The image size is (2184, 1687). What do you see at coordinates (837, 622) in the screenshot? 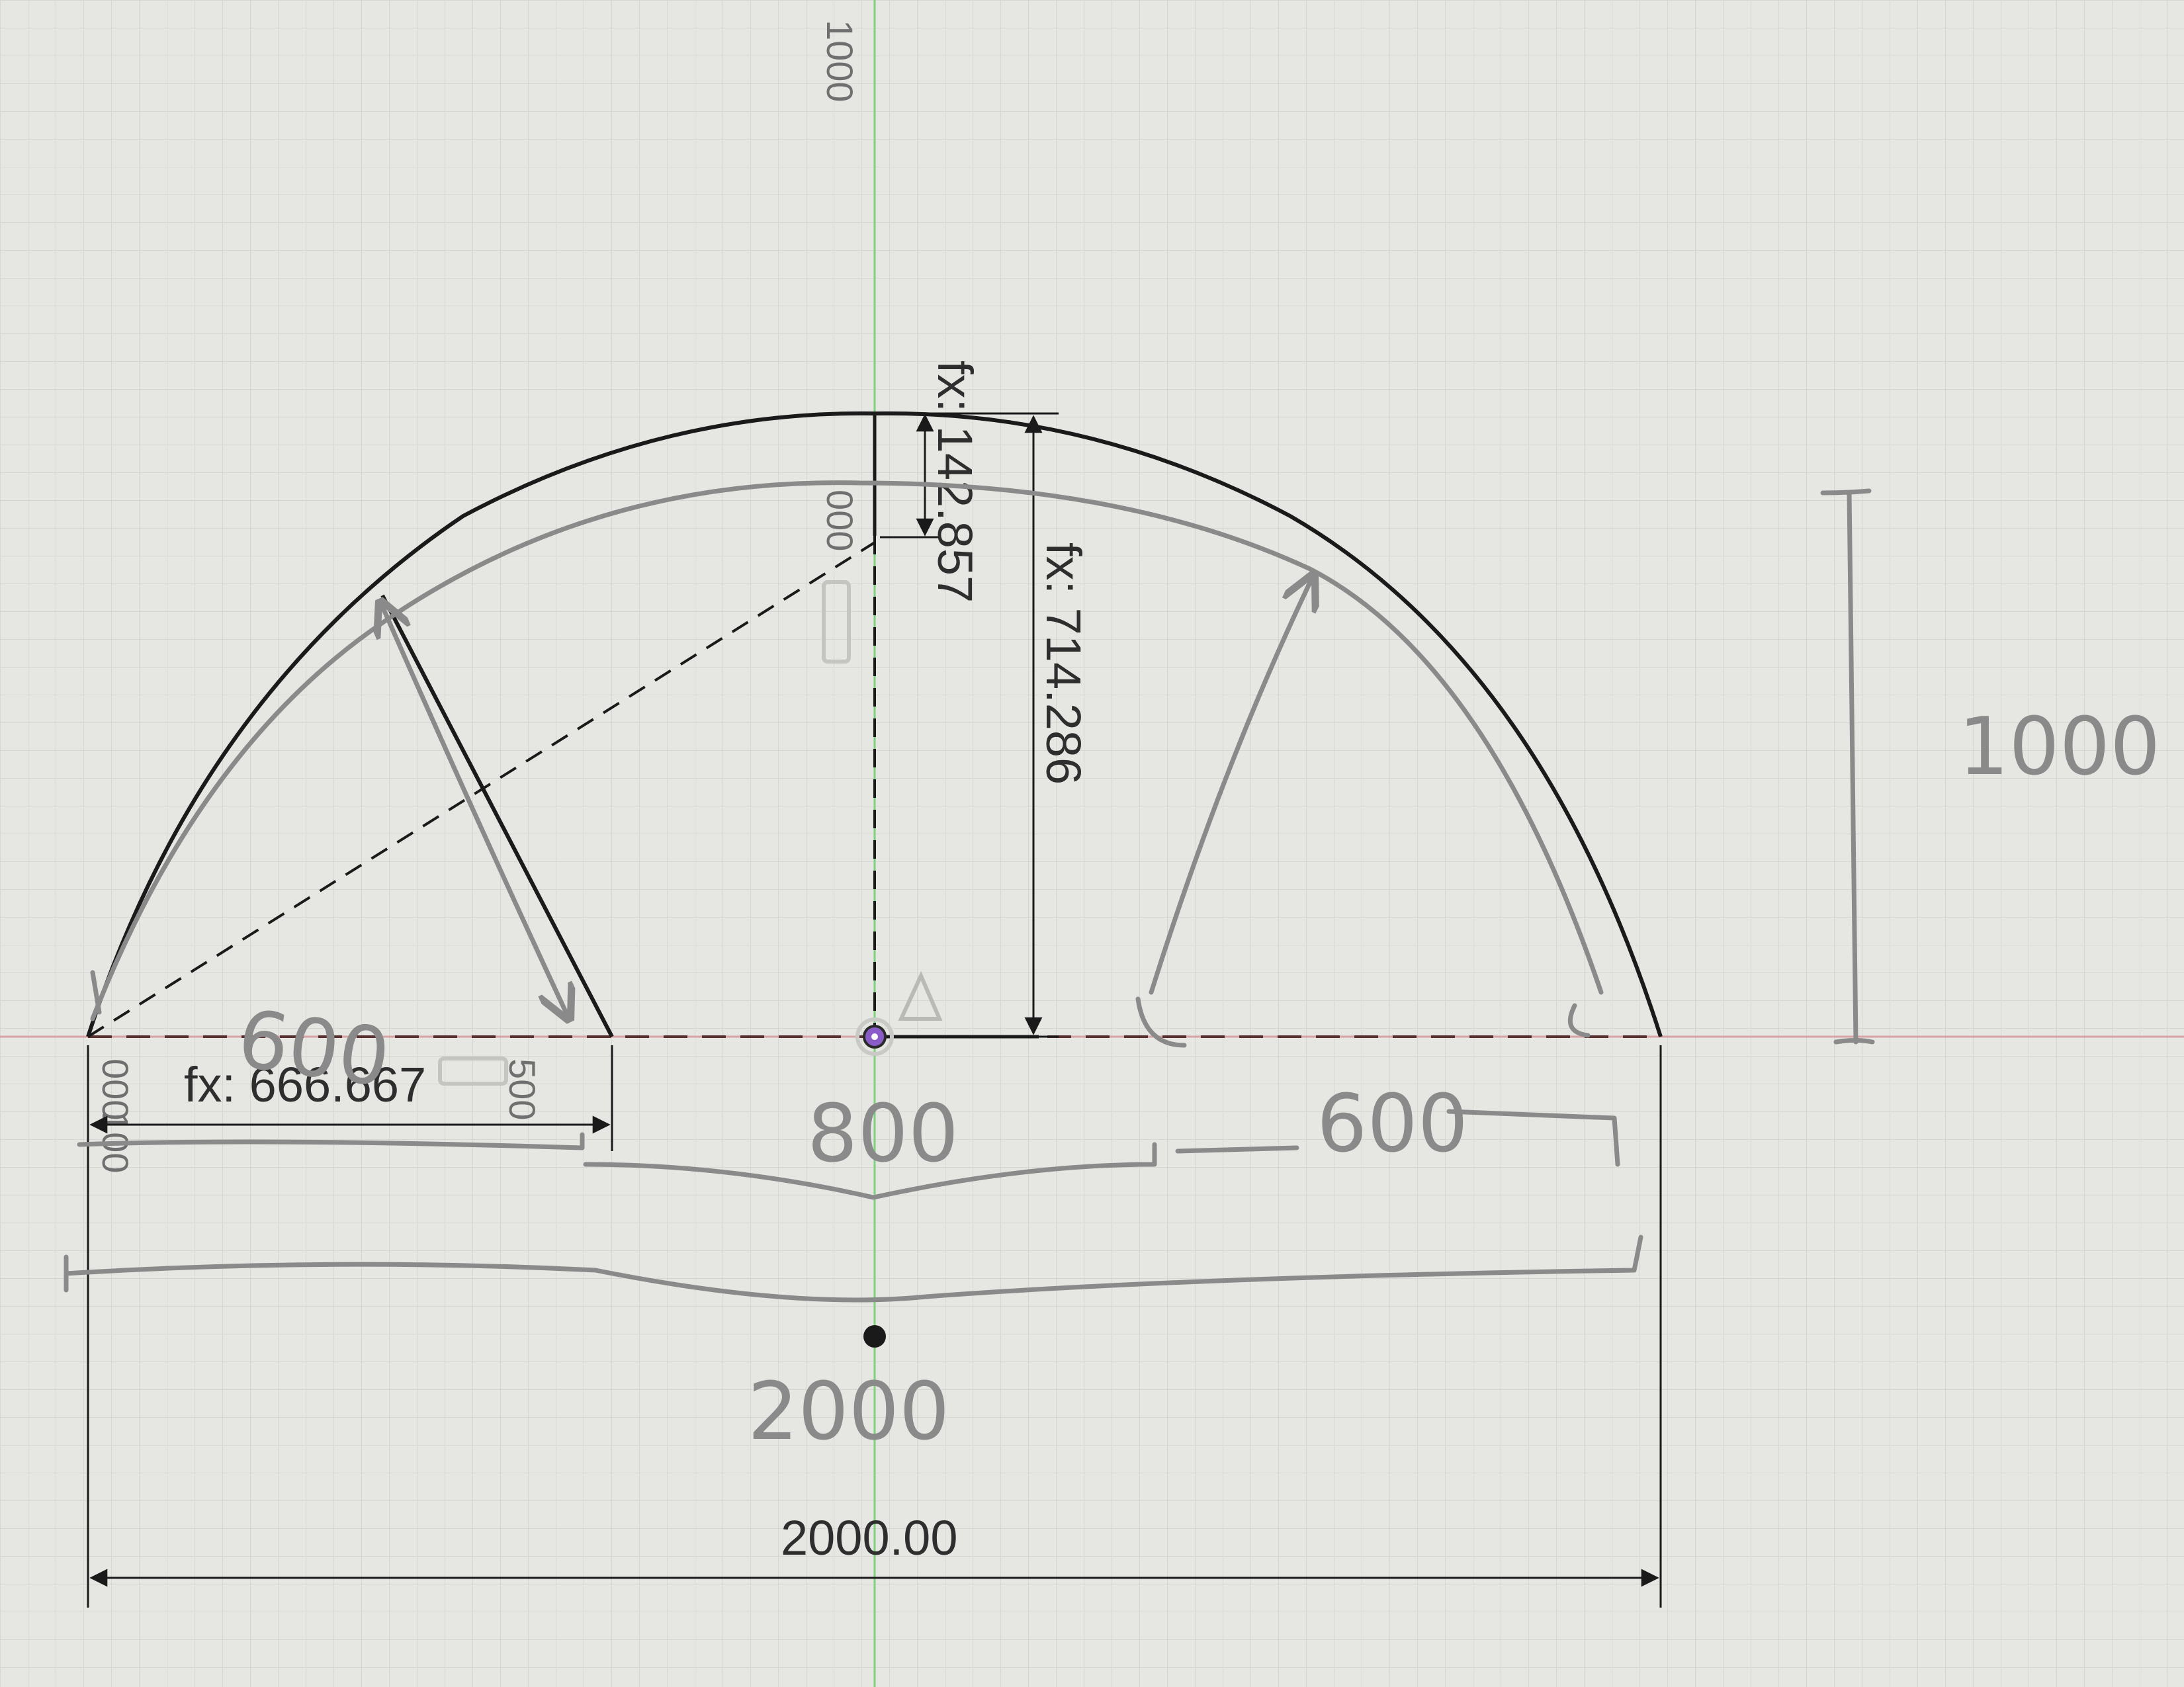
I see `constraint-glyph-top` at bounding box center [837, 622].